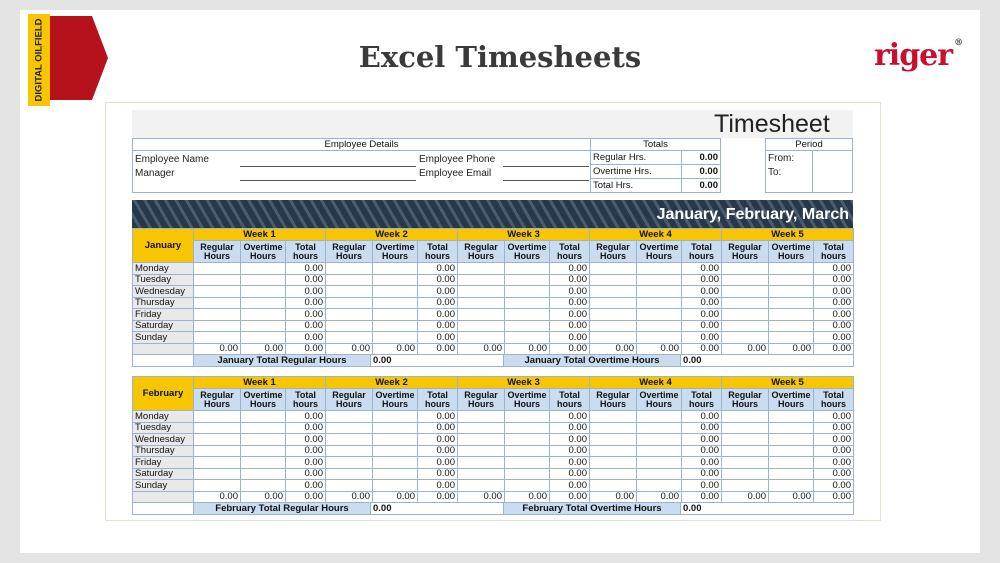 Image resolution: width=1000 pixels, height=563 pixels. I want to click on details-header: Employee Details, so click(361, 144).